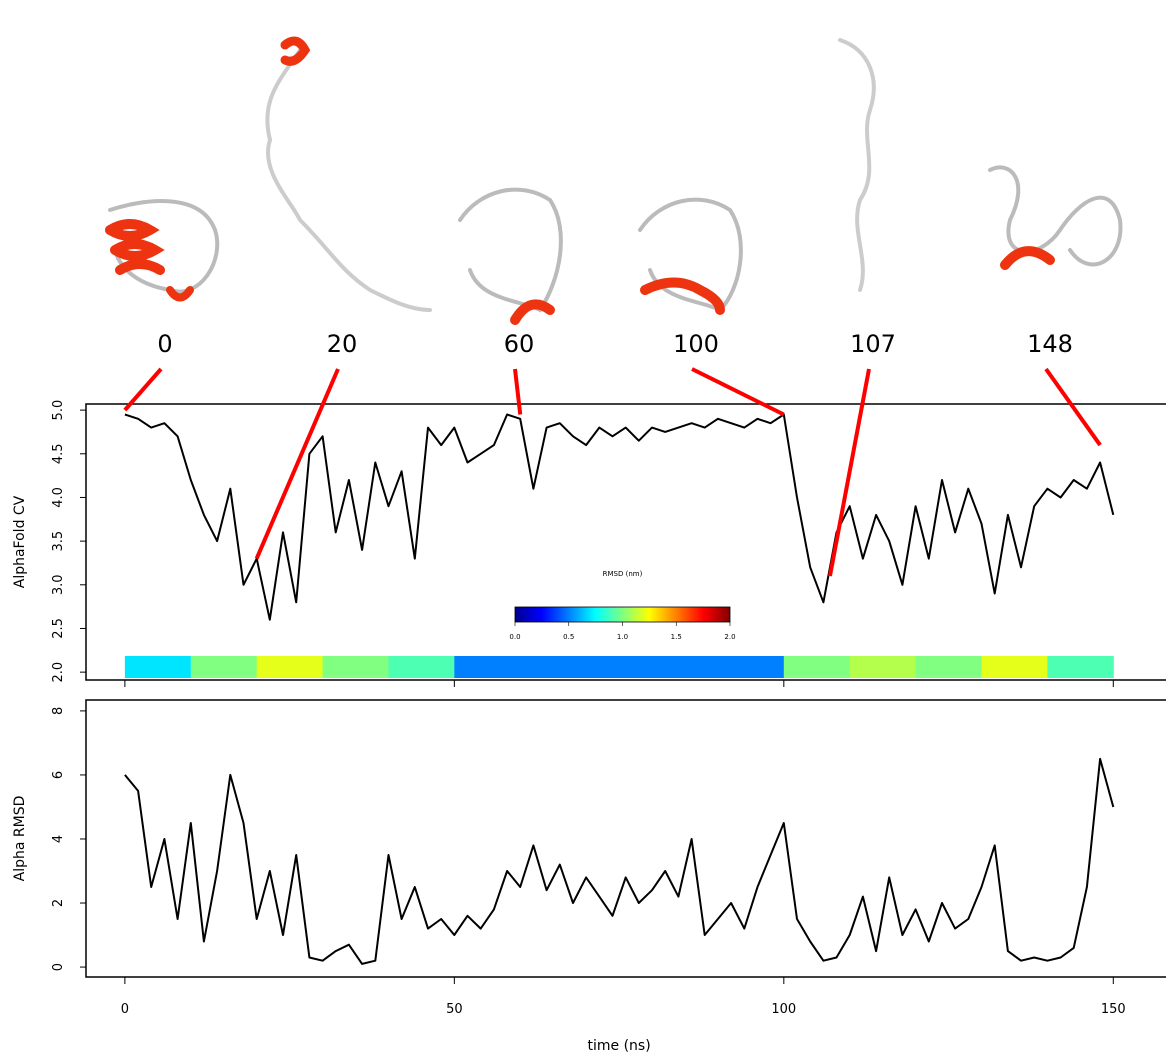 The width and height of the screenshot is (1166, 1058). I want to click on snapshot-label: 20, so click(342, 344).